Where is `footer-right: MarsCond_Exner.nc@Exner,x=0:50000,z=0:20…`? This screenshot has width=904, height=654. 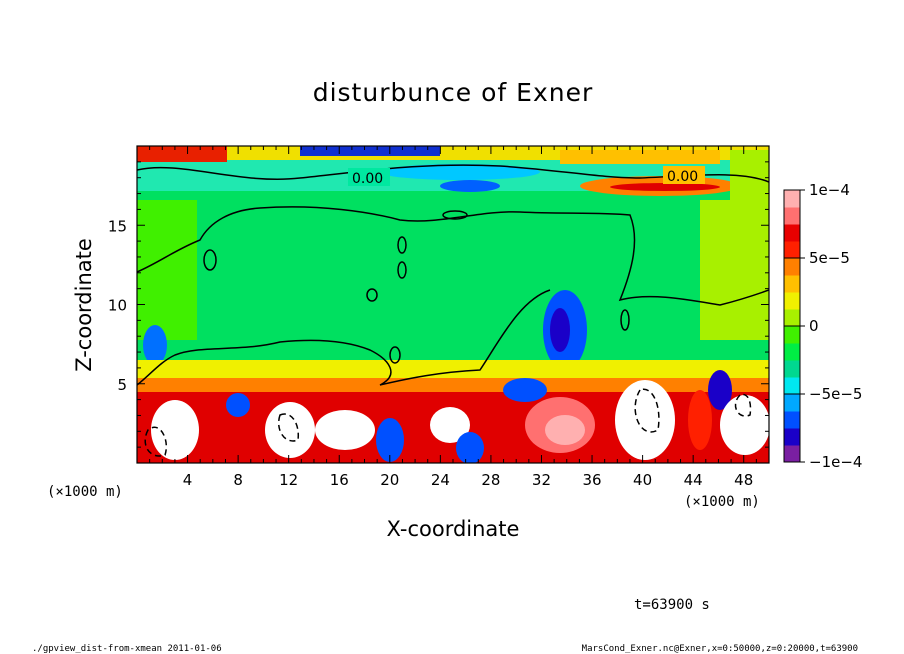 footer-right: MarsCond_Exner.nc@Exner,x=0:50000,z=0:20… is located at coordinates (720, 649).